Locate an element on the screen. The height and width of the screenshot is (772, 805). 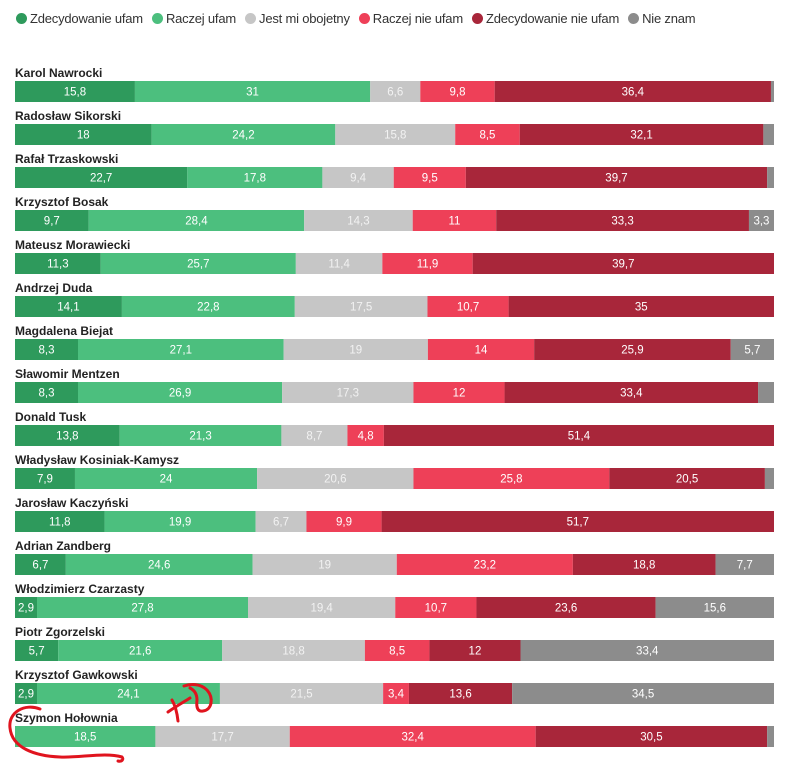
data-label: 23,6 is located at coordinates (566, 609).